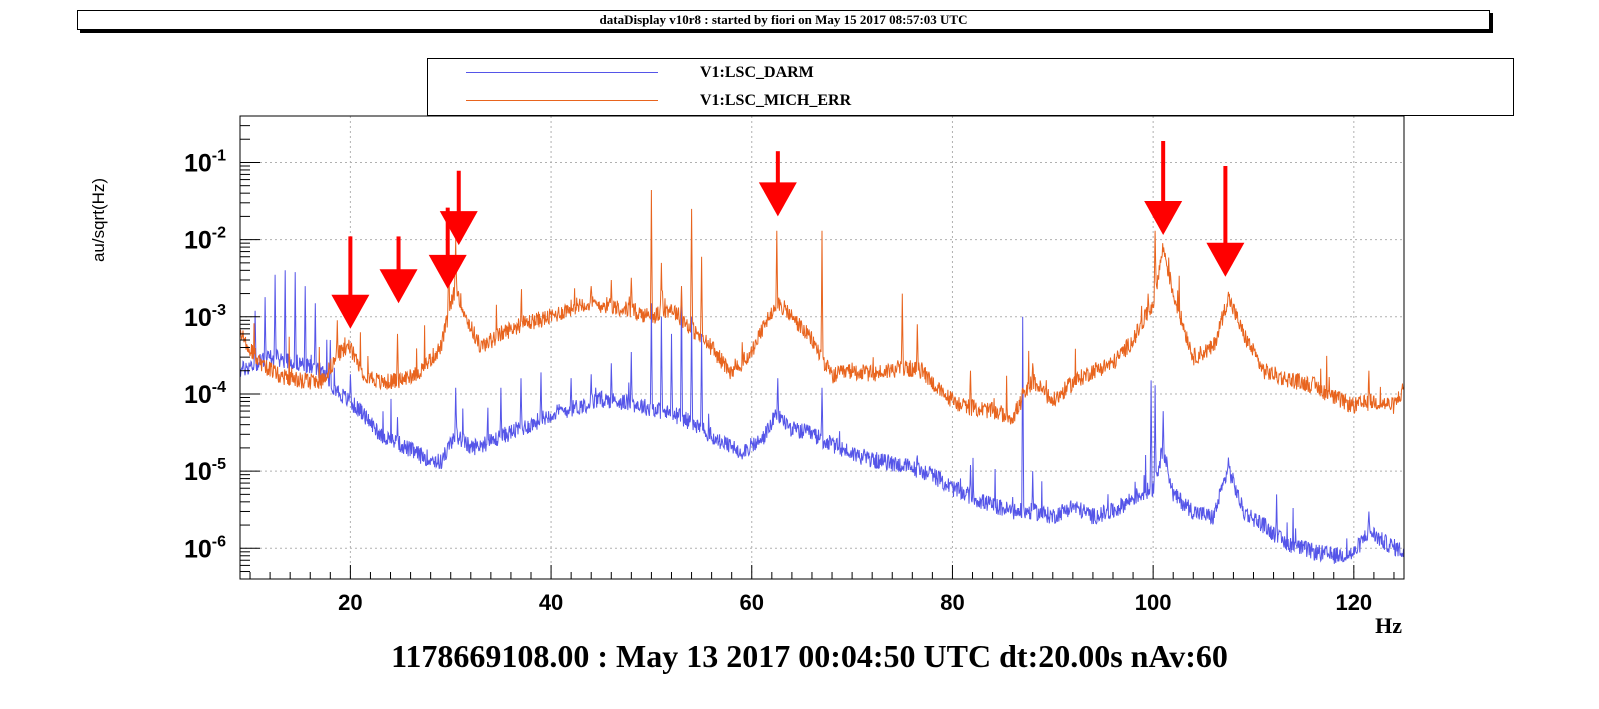 The height and width of the screenshot is (709, 1599). What do you see at coordinates (205, 317) in the screenshot?
I see `y-tick-label: 10⁻³` at bounding box center [205, 317].